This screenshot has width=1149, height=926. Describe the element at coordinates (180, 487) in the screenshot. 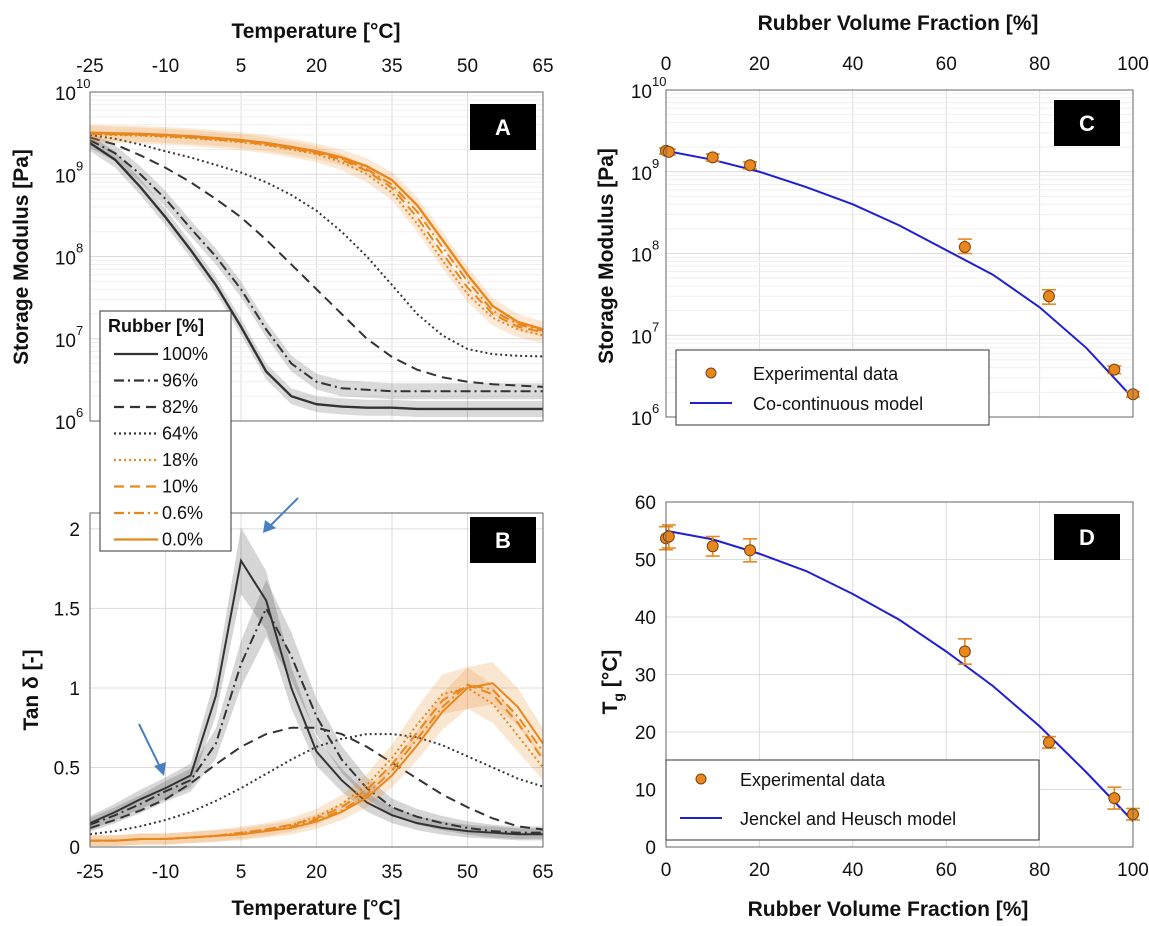

I see `rubber-legend-label: 10%` at that location.